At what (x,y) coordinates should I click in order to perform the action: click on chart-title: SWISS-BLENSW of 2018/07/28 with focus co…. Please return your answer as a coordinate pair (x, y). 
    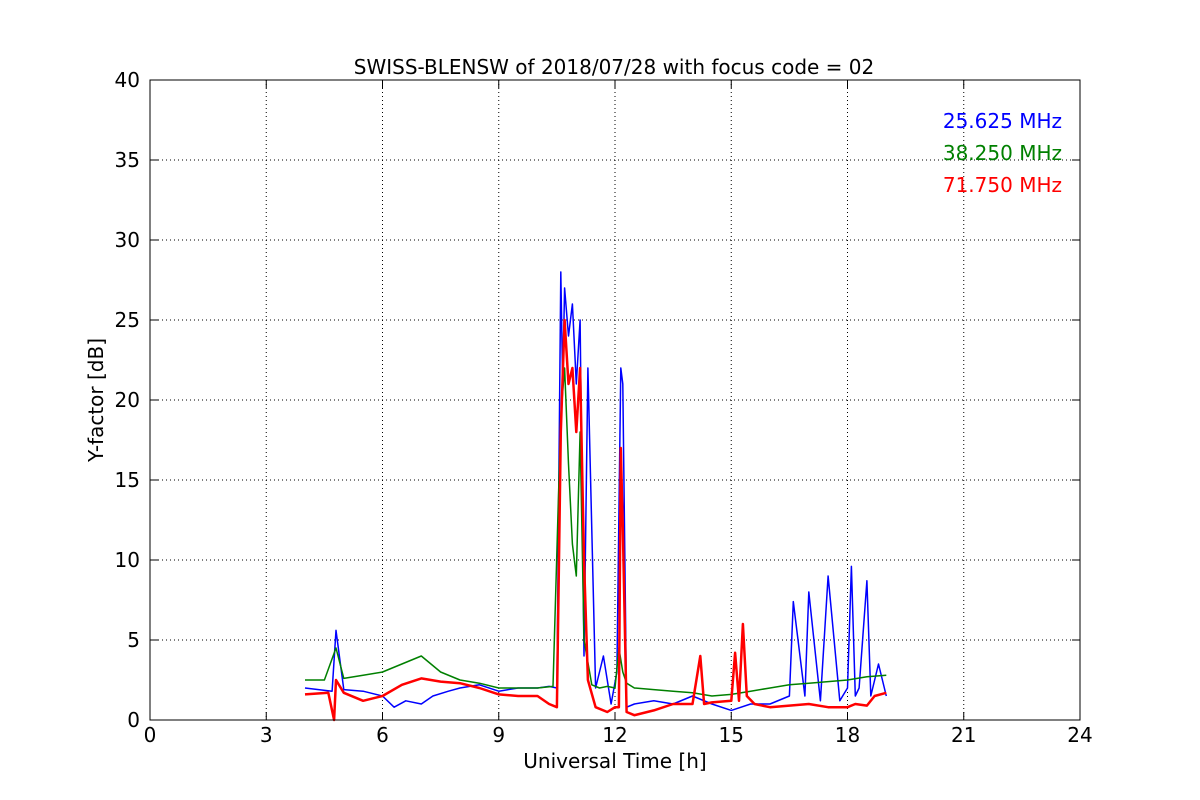
    Looking at the image, I should click on (614, 67).